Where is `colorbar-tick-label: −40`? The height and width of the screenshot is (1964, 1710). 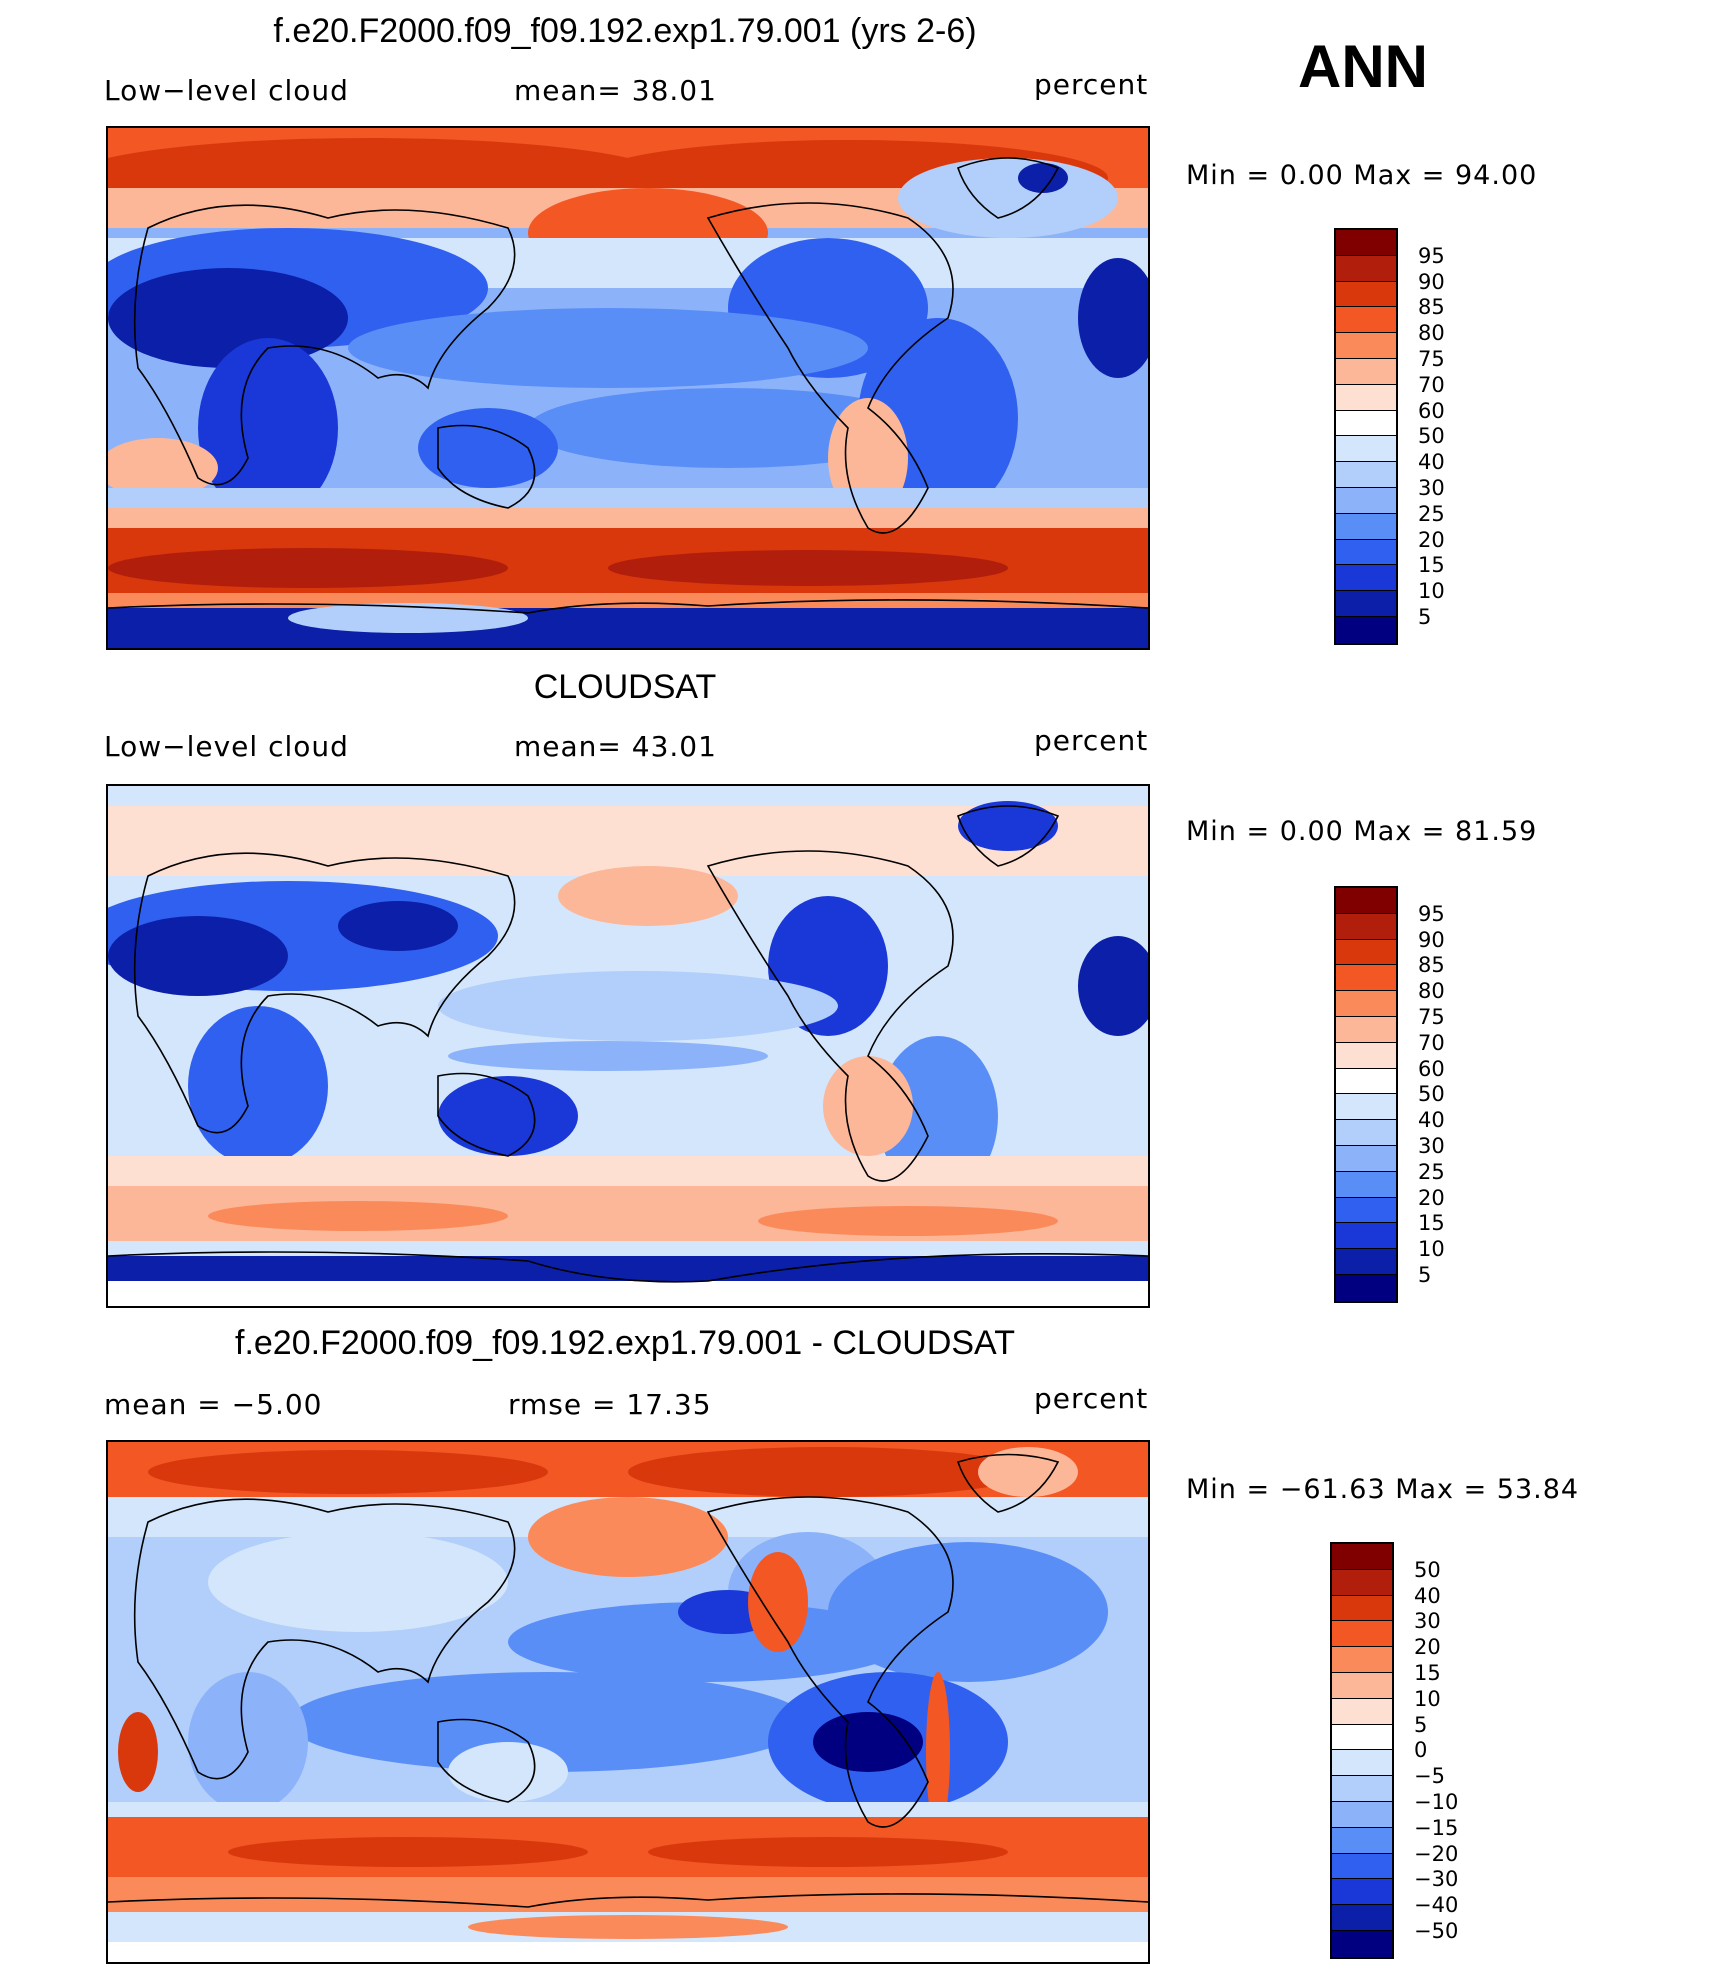 colorbar-tick-label: −40 is located at coordinates (1436, 1905).